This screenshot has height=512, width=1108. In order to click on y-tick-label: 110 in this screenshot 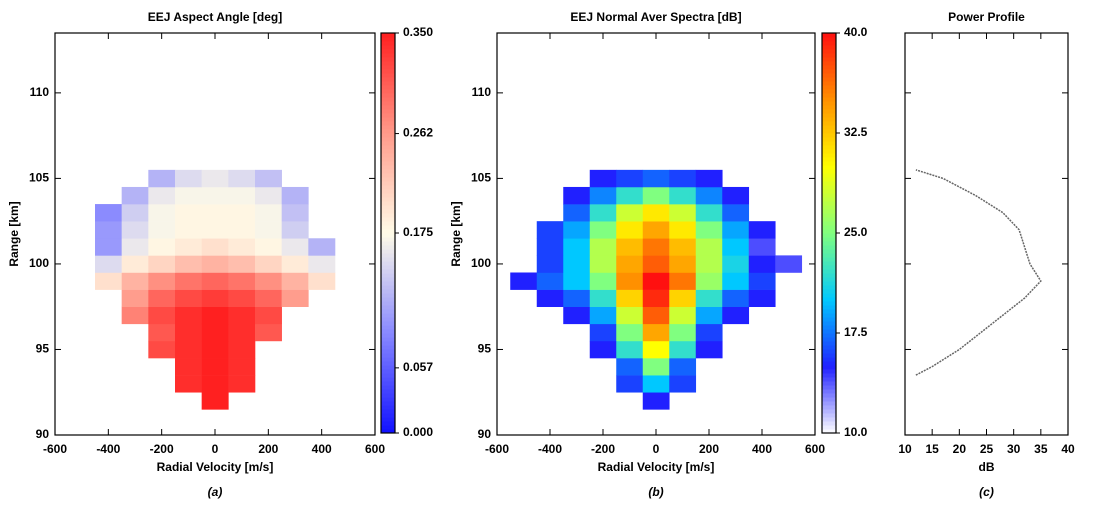, I will do `click(482, 92)`.